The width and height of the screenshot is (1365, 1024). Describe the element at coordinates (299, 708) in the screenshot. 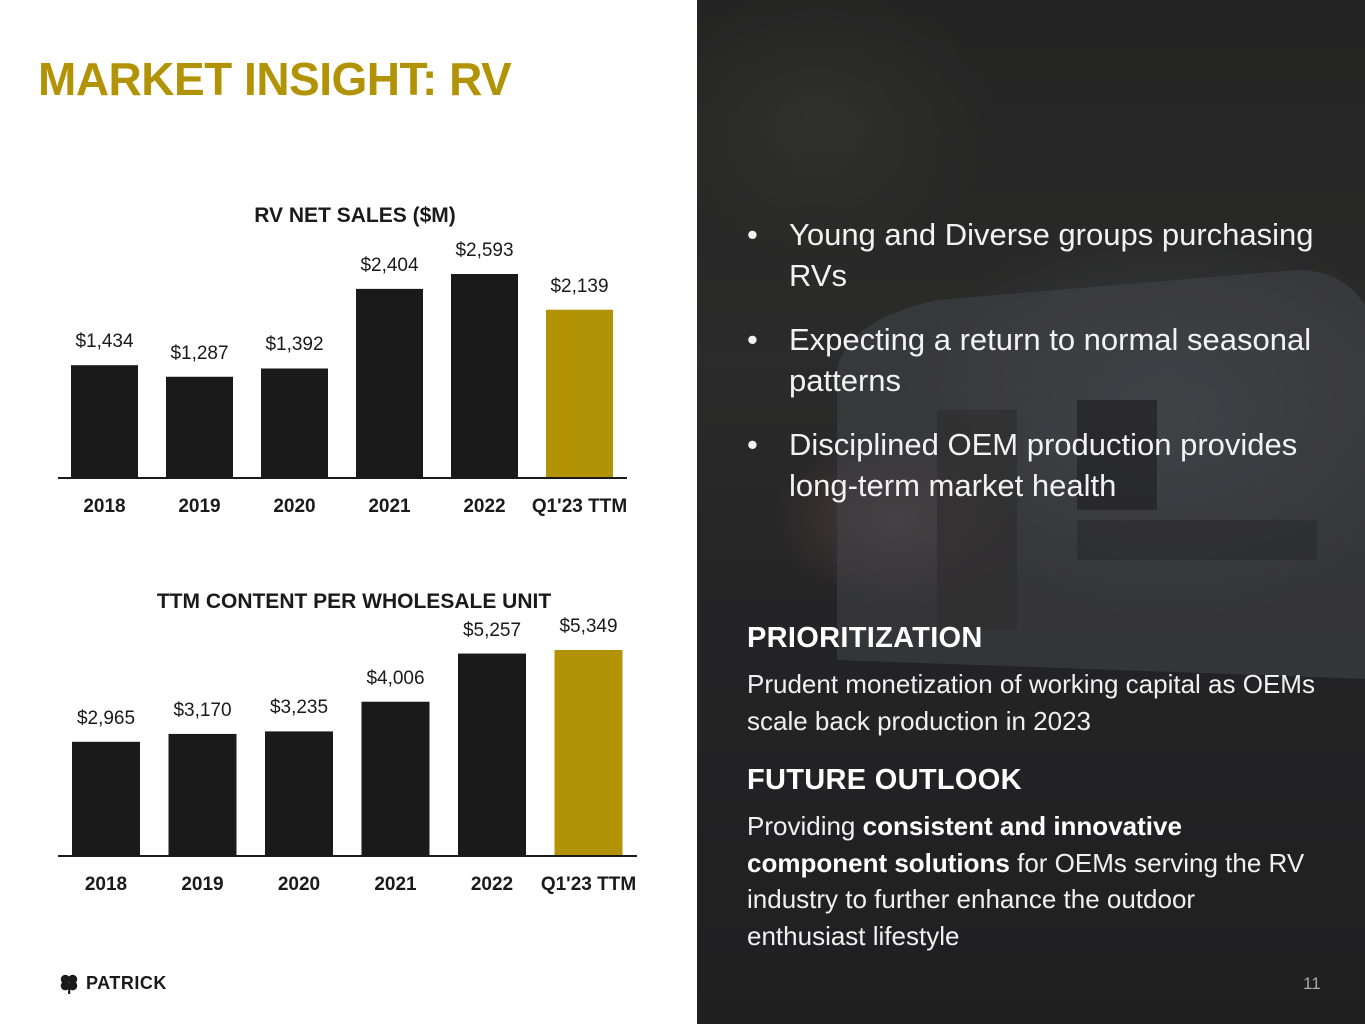

I see `data-label: $3,235` at that location.